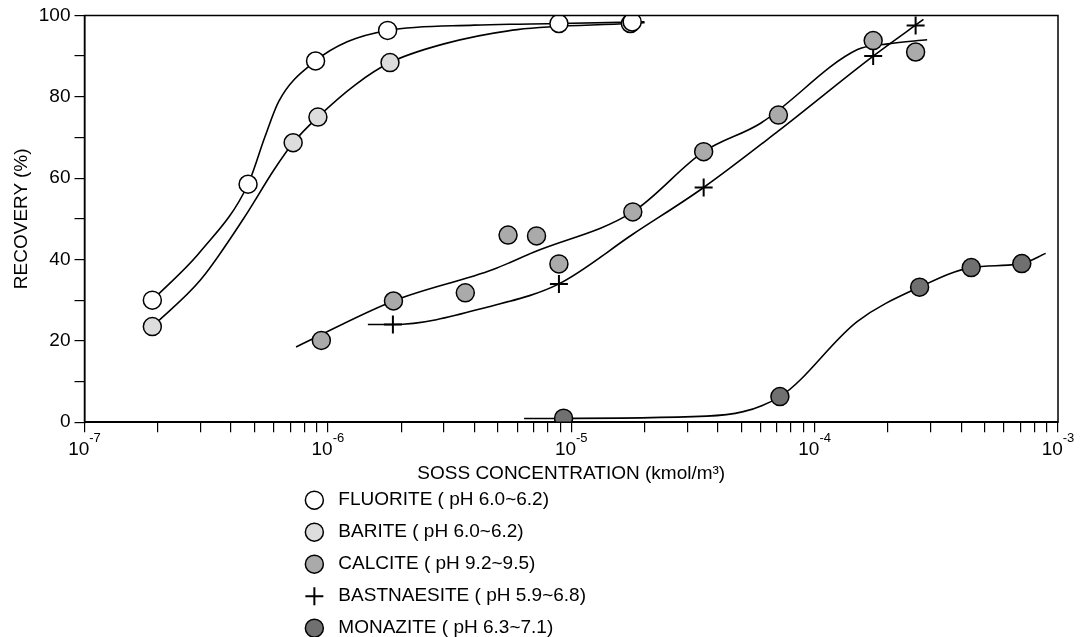  What do you see at coordinates (446, 626) in the screenshot?
I see `legend-label: MONAZITE ( pH 6.3~7.1)` at bounding box center [446, 626].